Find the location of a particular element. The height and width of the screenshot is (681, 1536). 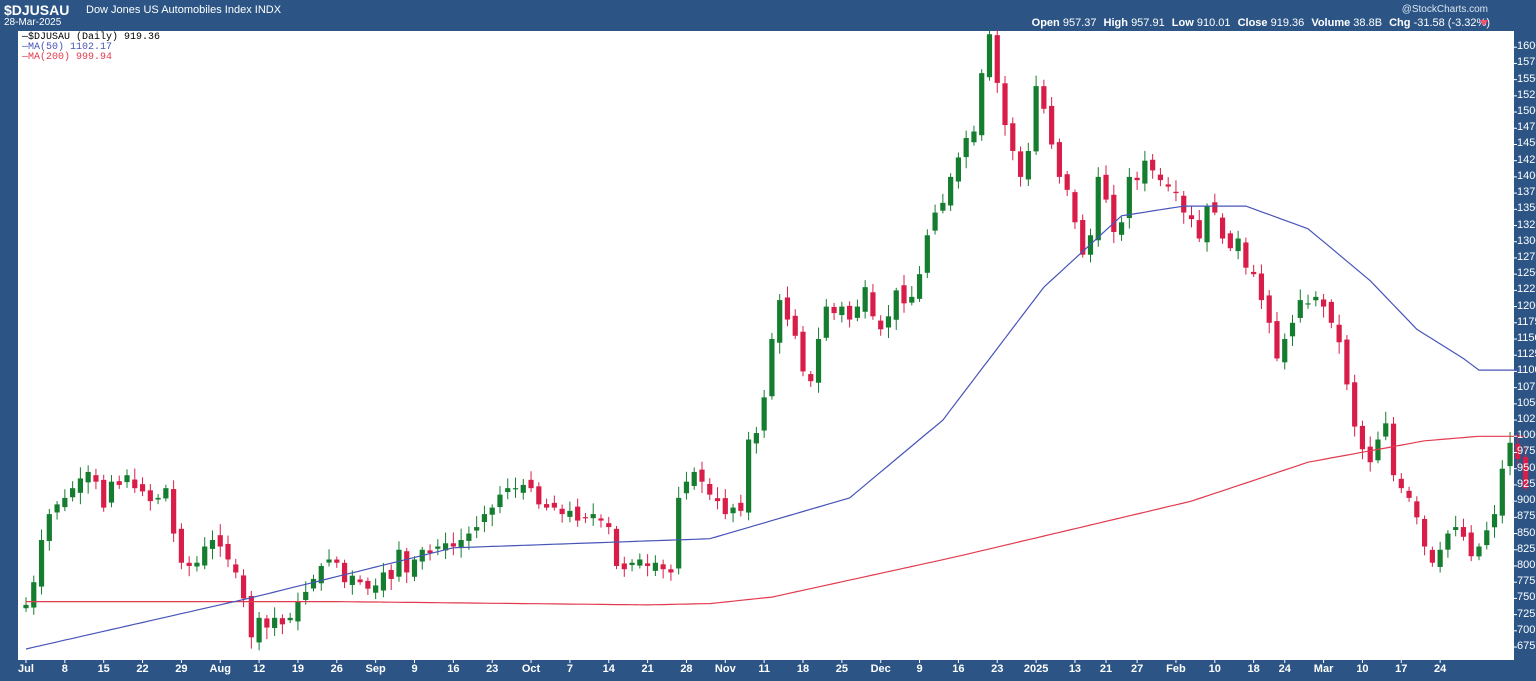

legend-price: —$DJUSAU (Daily) 919.36 is located at coordinates (91, 37).